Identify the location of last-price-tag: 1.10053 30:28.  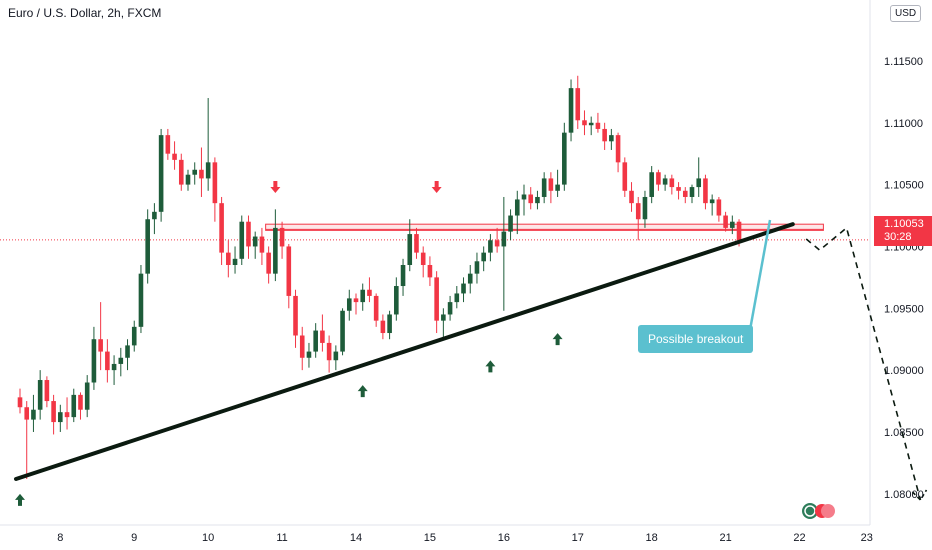
(903, 231).